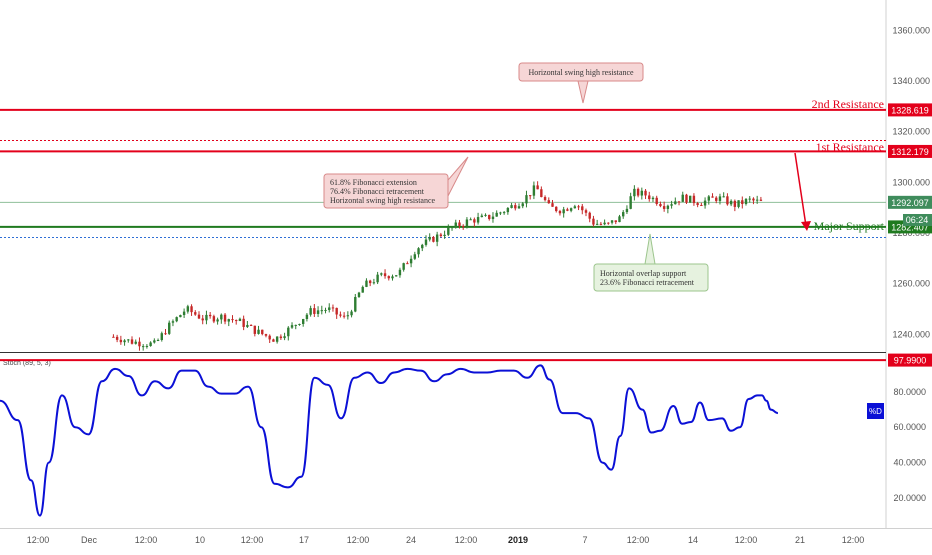  What do you see at coordinates (518, 540) in the screenshot?
I see `time-tick-label: 2019` at bounding box center [518, 540].